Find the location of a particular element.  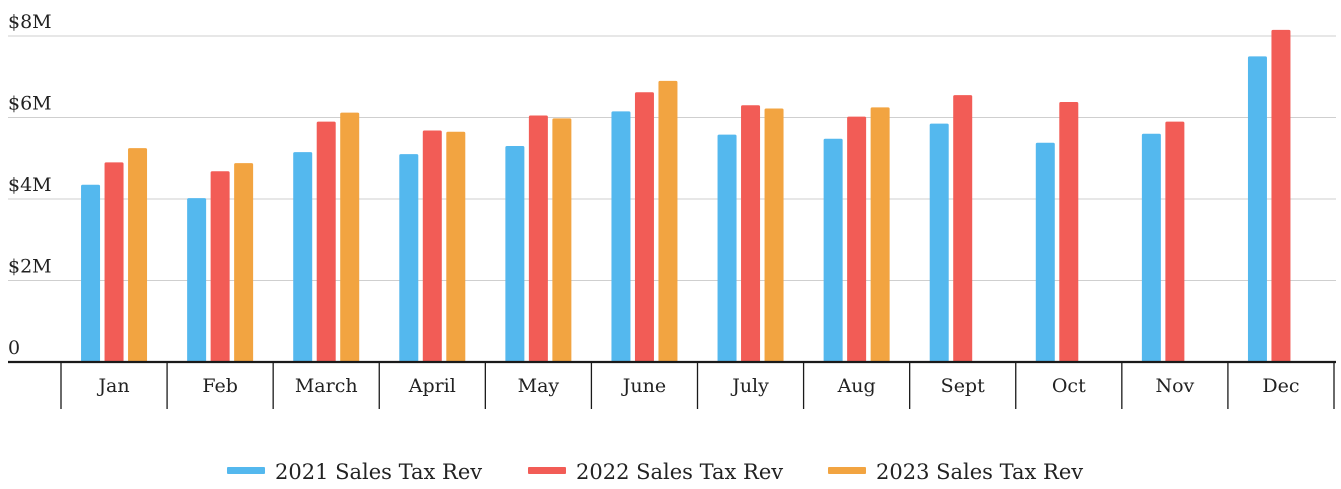

x-tick-label: Sept is located at coordinates (963, 386).